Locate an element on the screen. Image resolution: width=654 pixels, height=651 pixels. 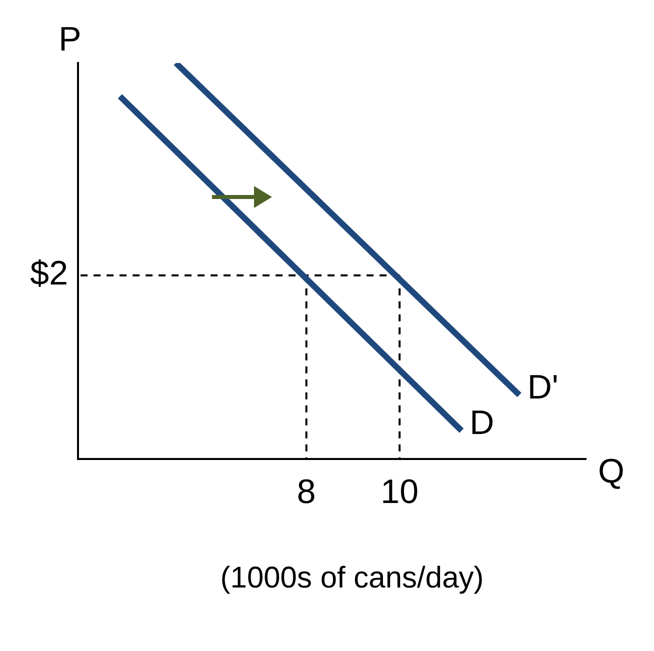
series-label: D is located at coordinates (482, 423).